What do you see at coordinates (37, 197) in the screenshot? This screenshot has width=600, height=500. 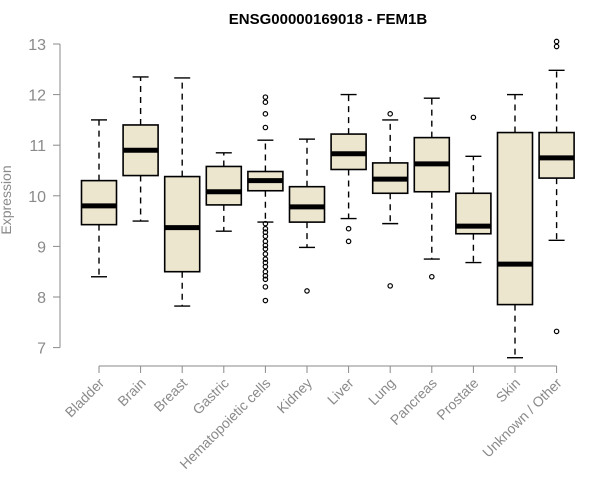 I see `y-tick-label: 10` at bounding box center [37, 197].